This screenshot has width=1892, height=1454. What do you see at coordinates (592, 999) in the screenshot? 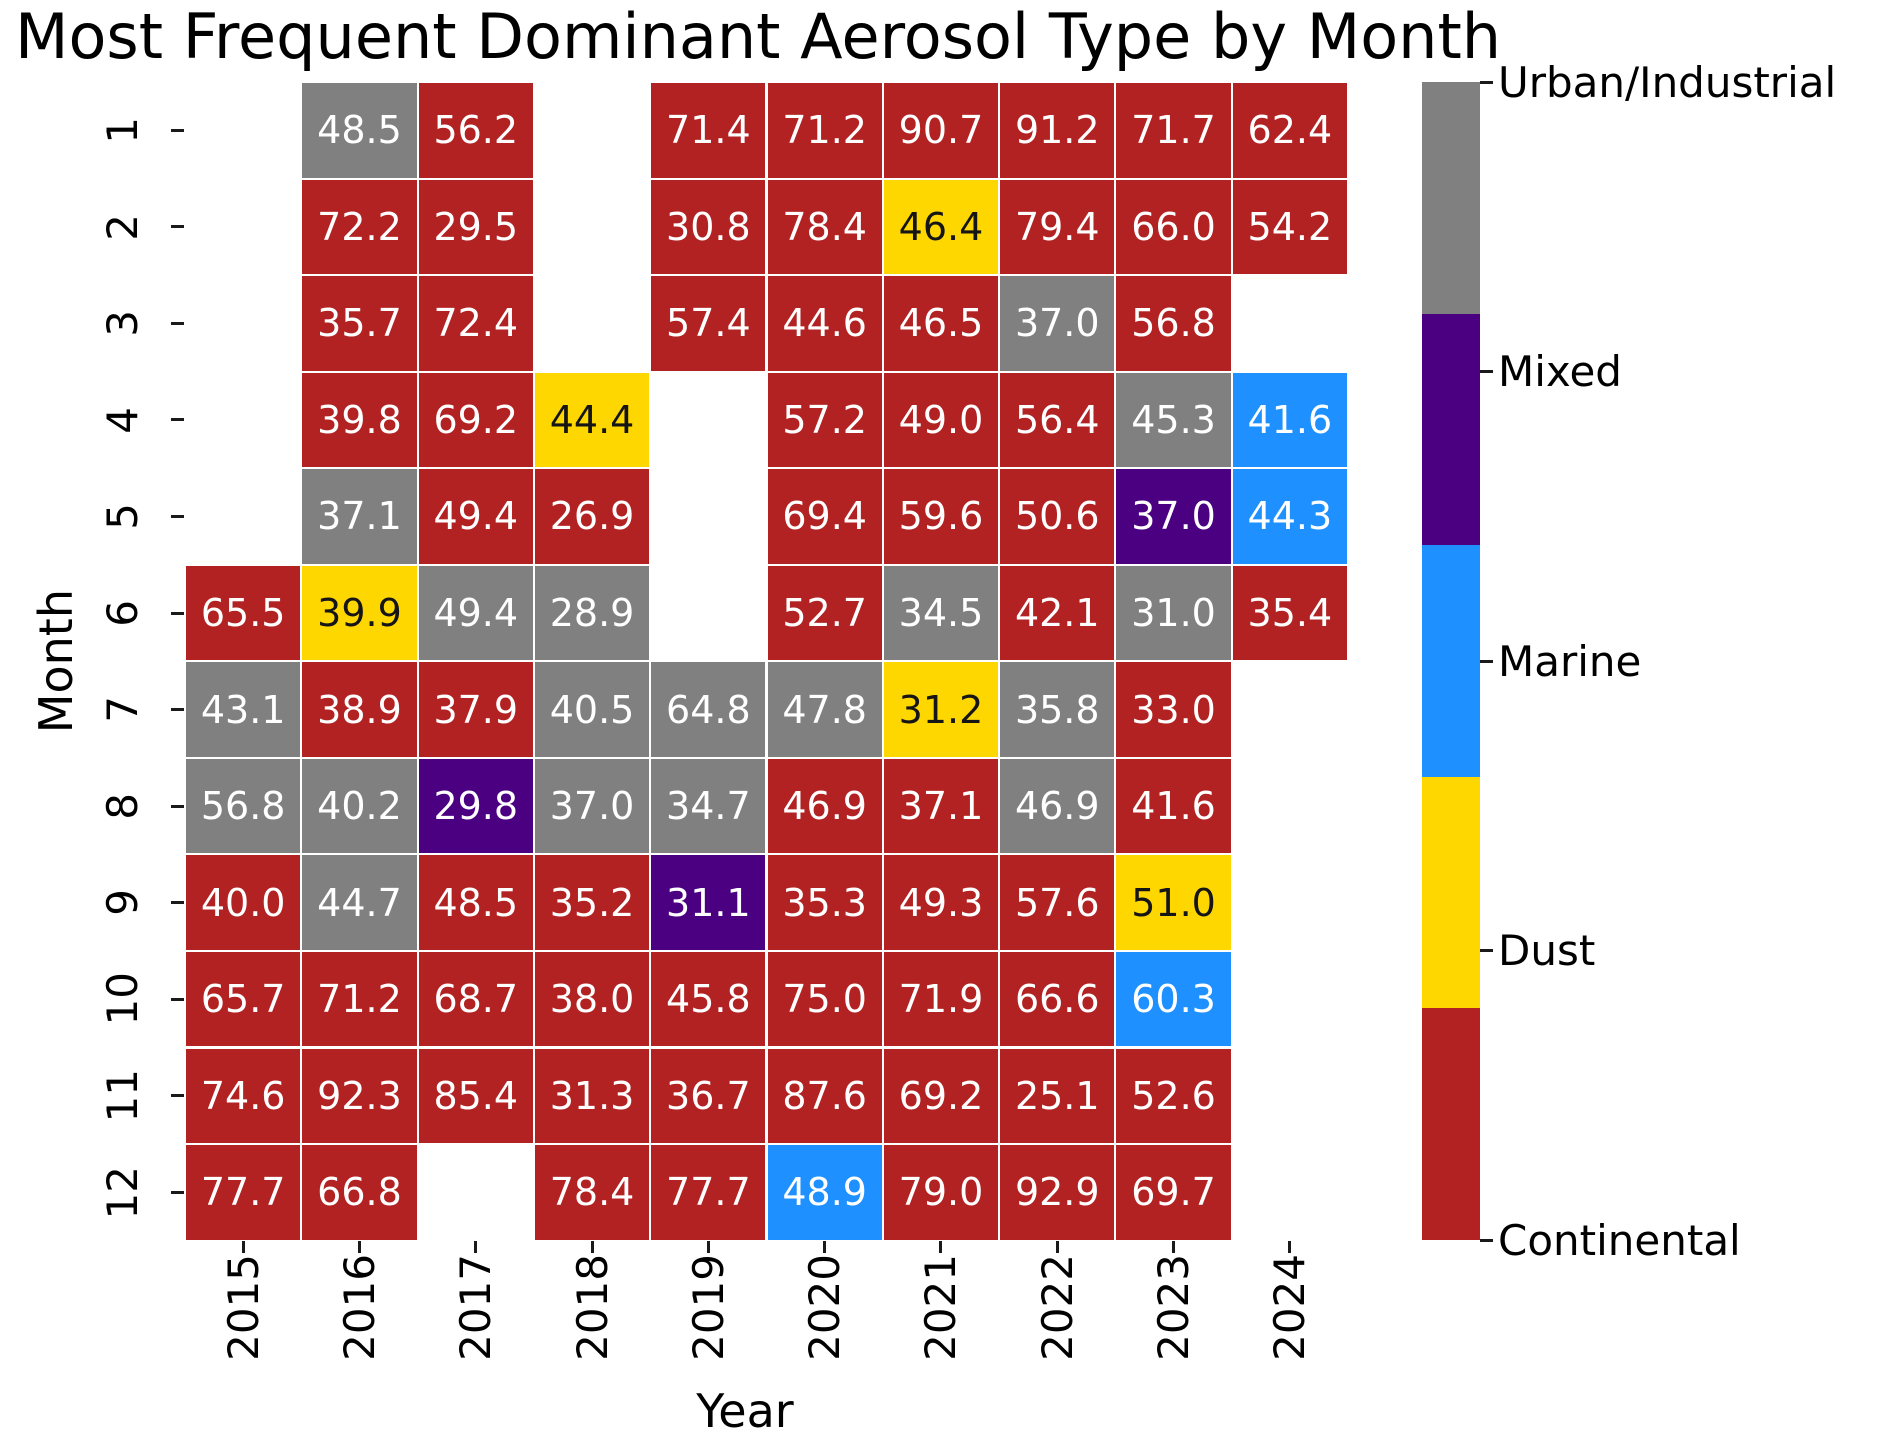
I see `heatmap-cell: 38.0` at bounding box center [592, 999].